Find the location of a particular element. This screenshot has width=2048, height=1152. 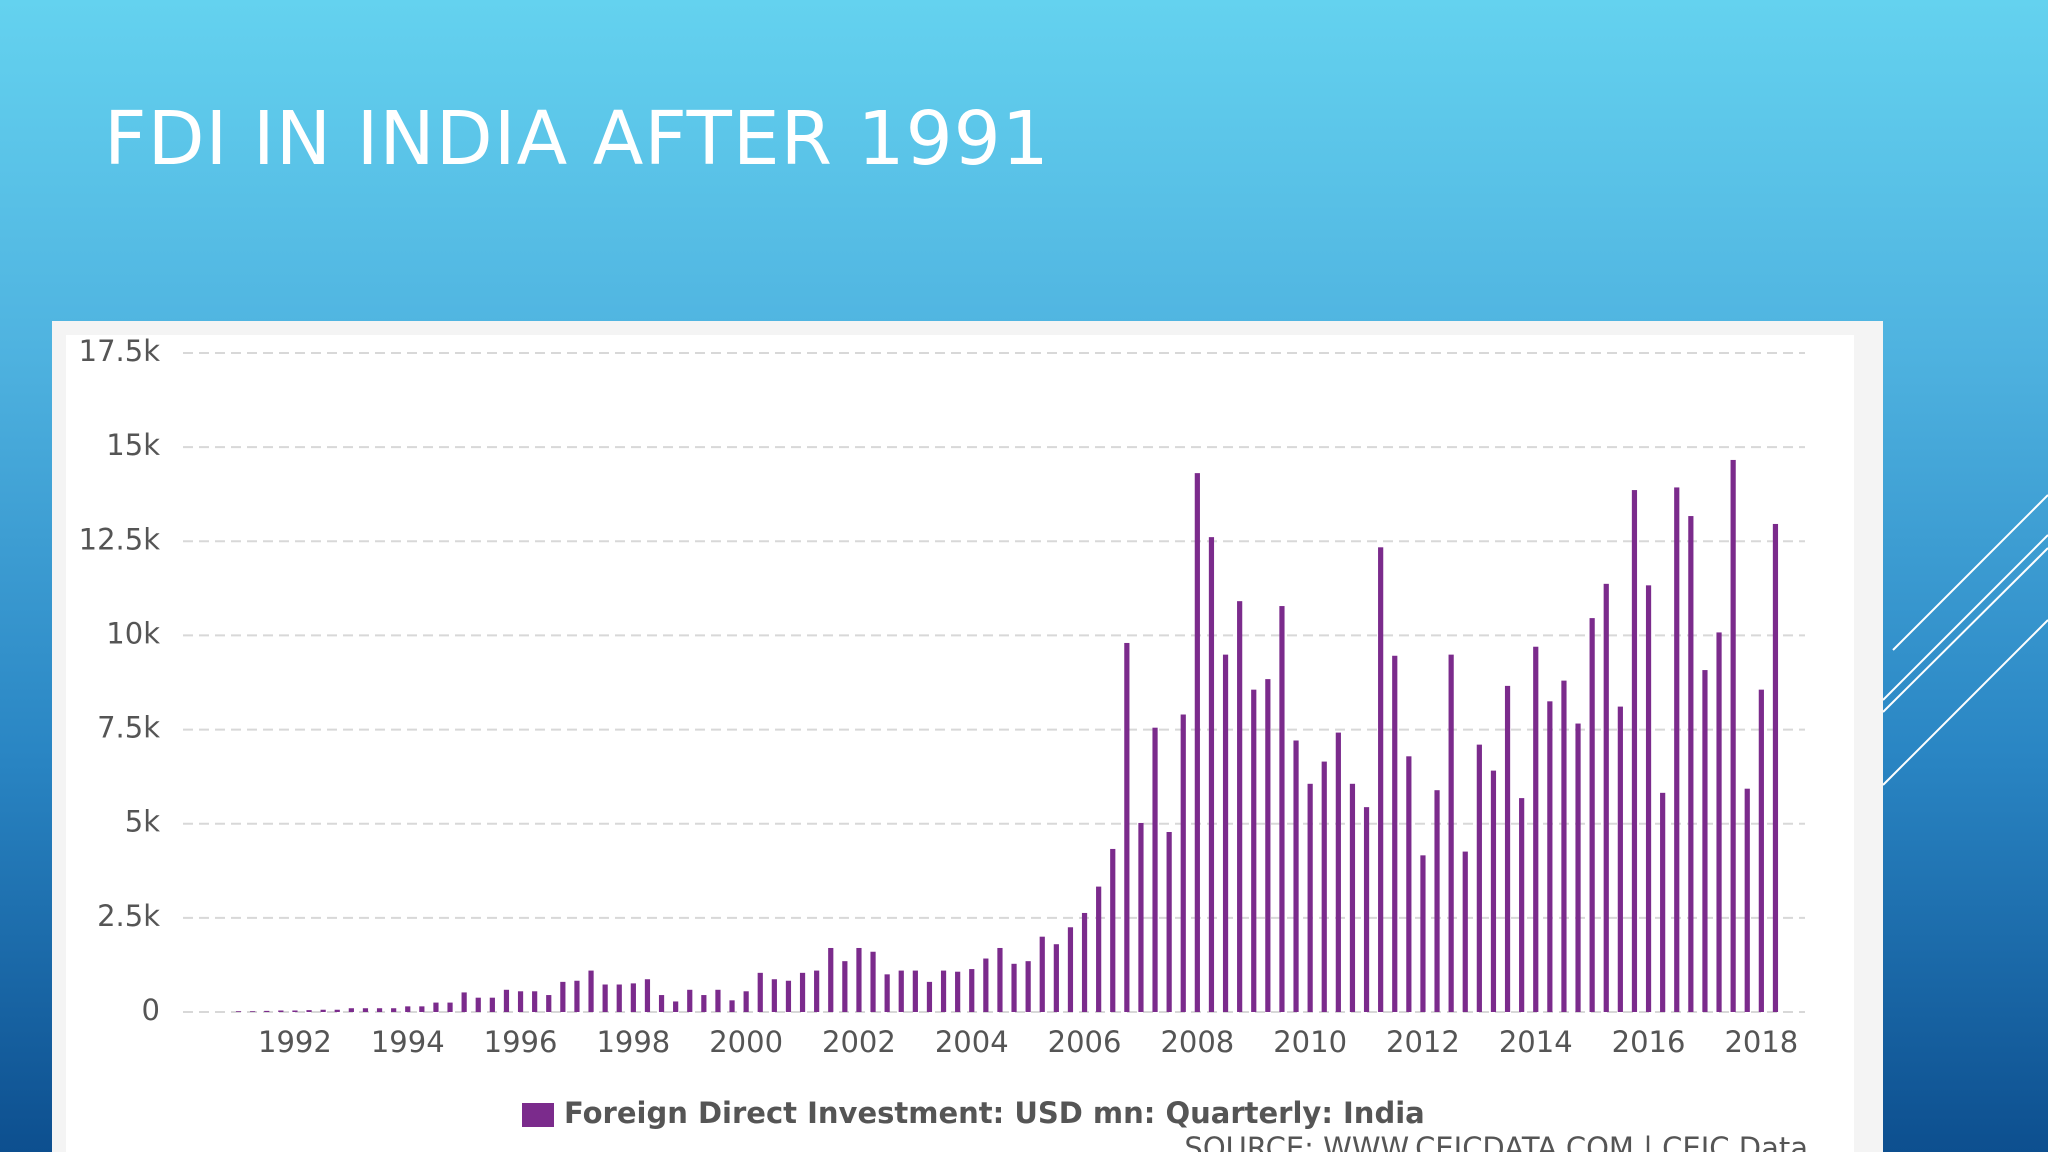

decoration is located at coordinates (1965, 640).